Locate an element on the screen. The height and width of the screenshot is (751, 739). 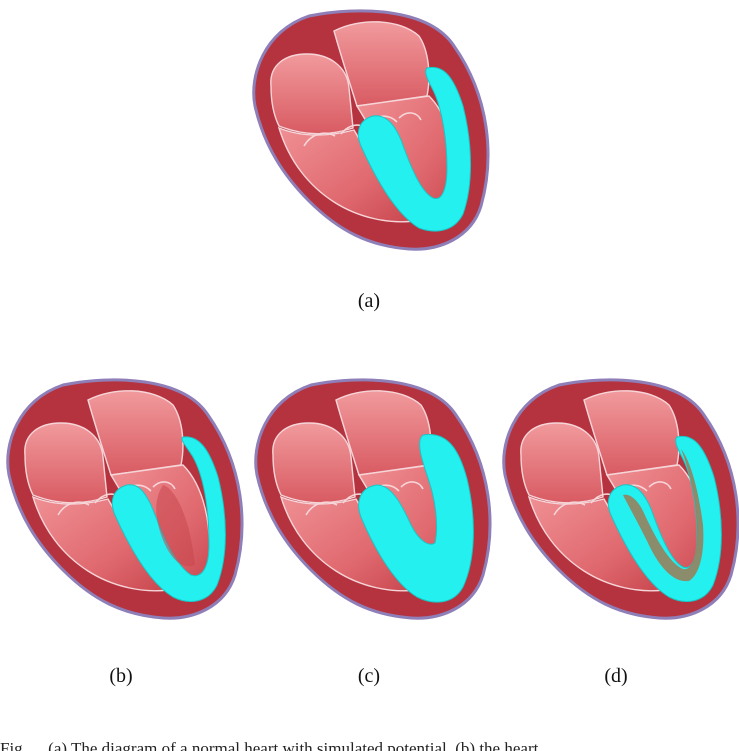
caption-d: (d) is located at coordinates (616, 676).